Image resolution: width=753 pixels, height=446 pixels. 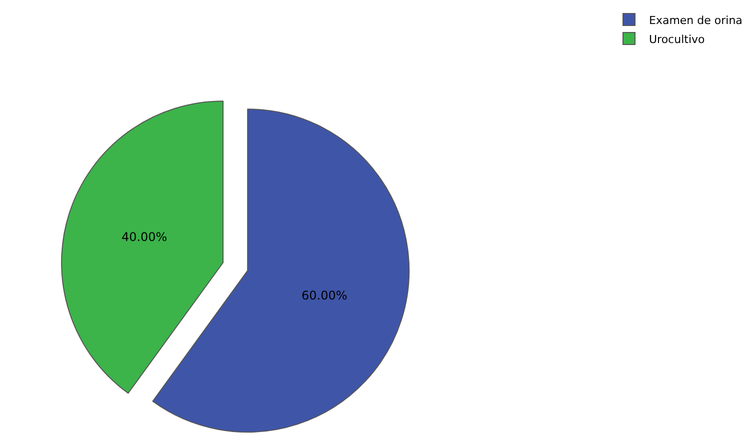 What do you see at coordinates (325, 295) in the screenshot?
I see `data-label: 60.00%` at bounding box center [325, 295].